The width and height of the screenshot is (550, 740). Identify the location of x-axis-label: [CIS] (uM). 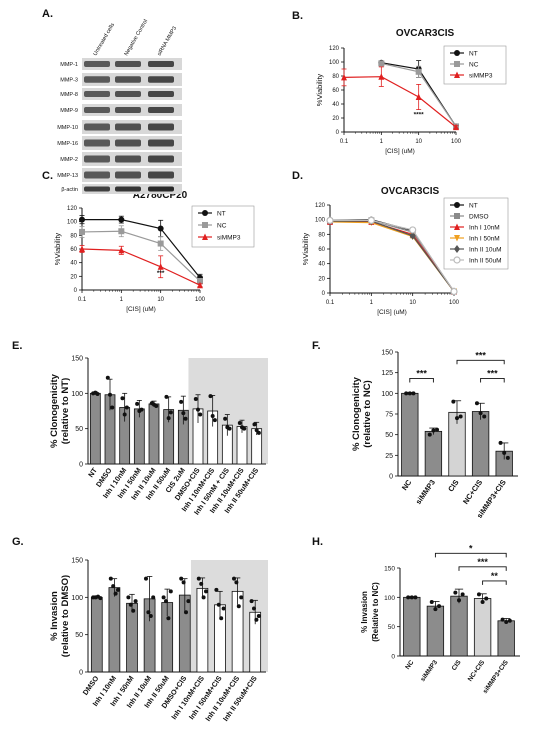
(400, 151).